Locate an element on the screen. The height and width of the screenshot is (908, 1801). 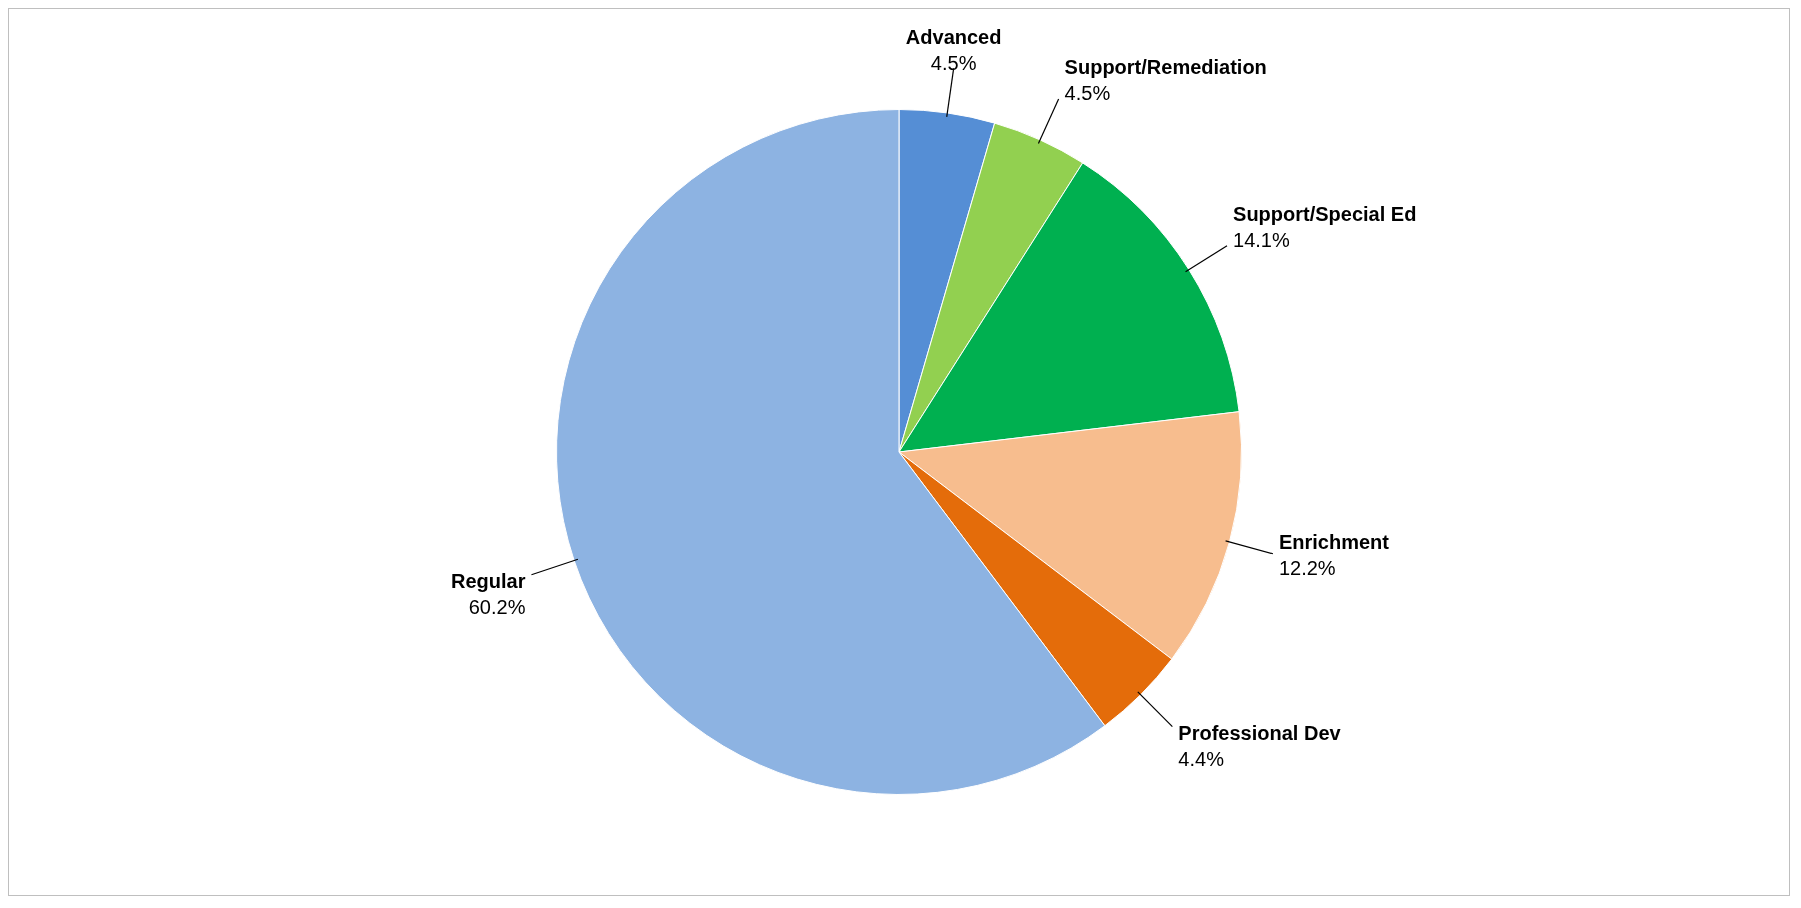
data-label: 4.4% is located at coordinates (1201, 759).